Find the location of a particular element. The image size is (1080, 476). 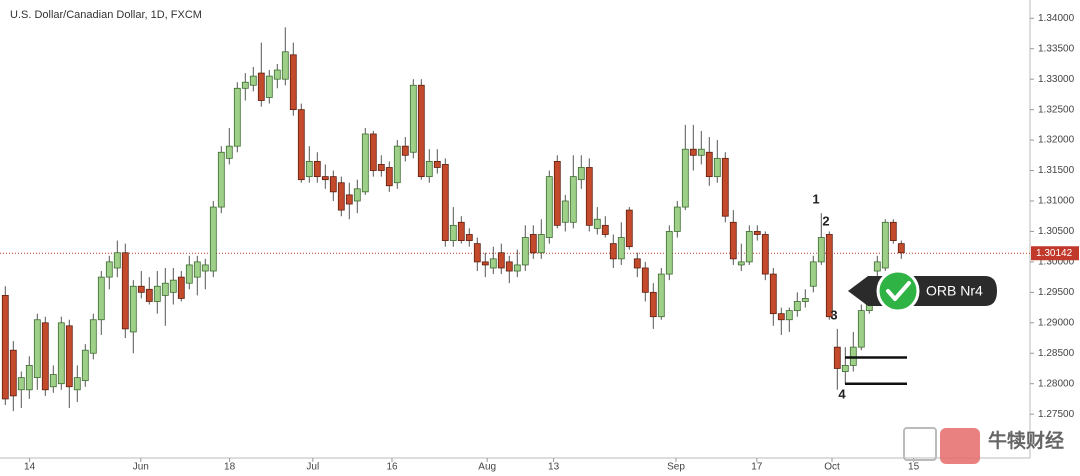

y-tick-label: 1.34000 is located at coordinates (1056, 18).